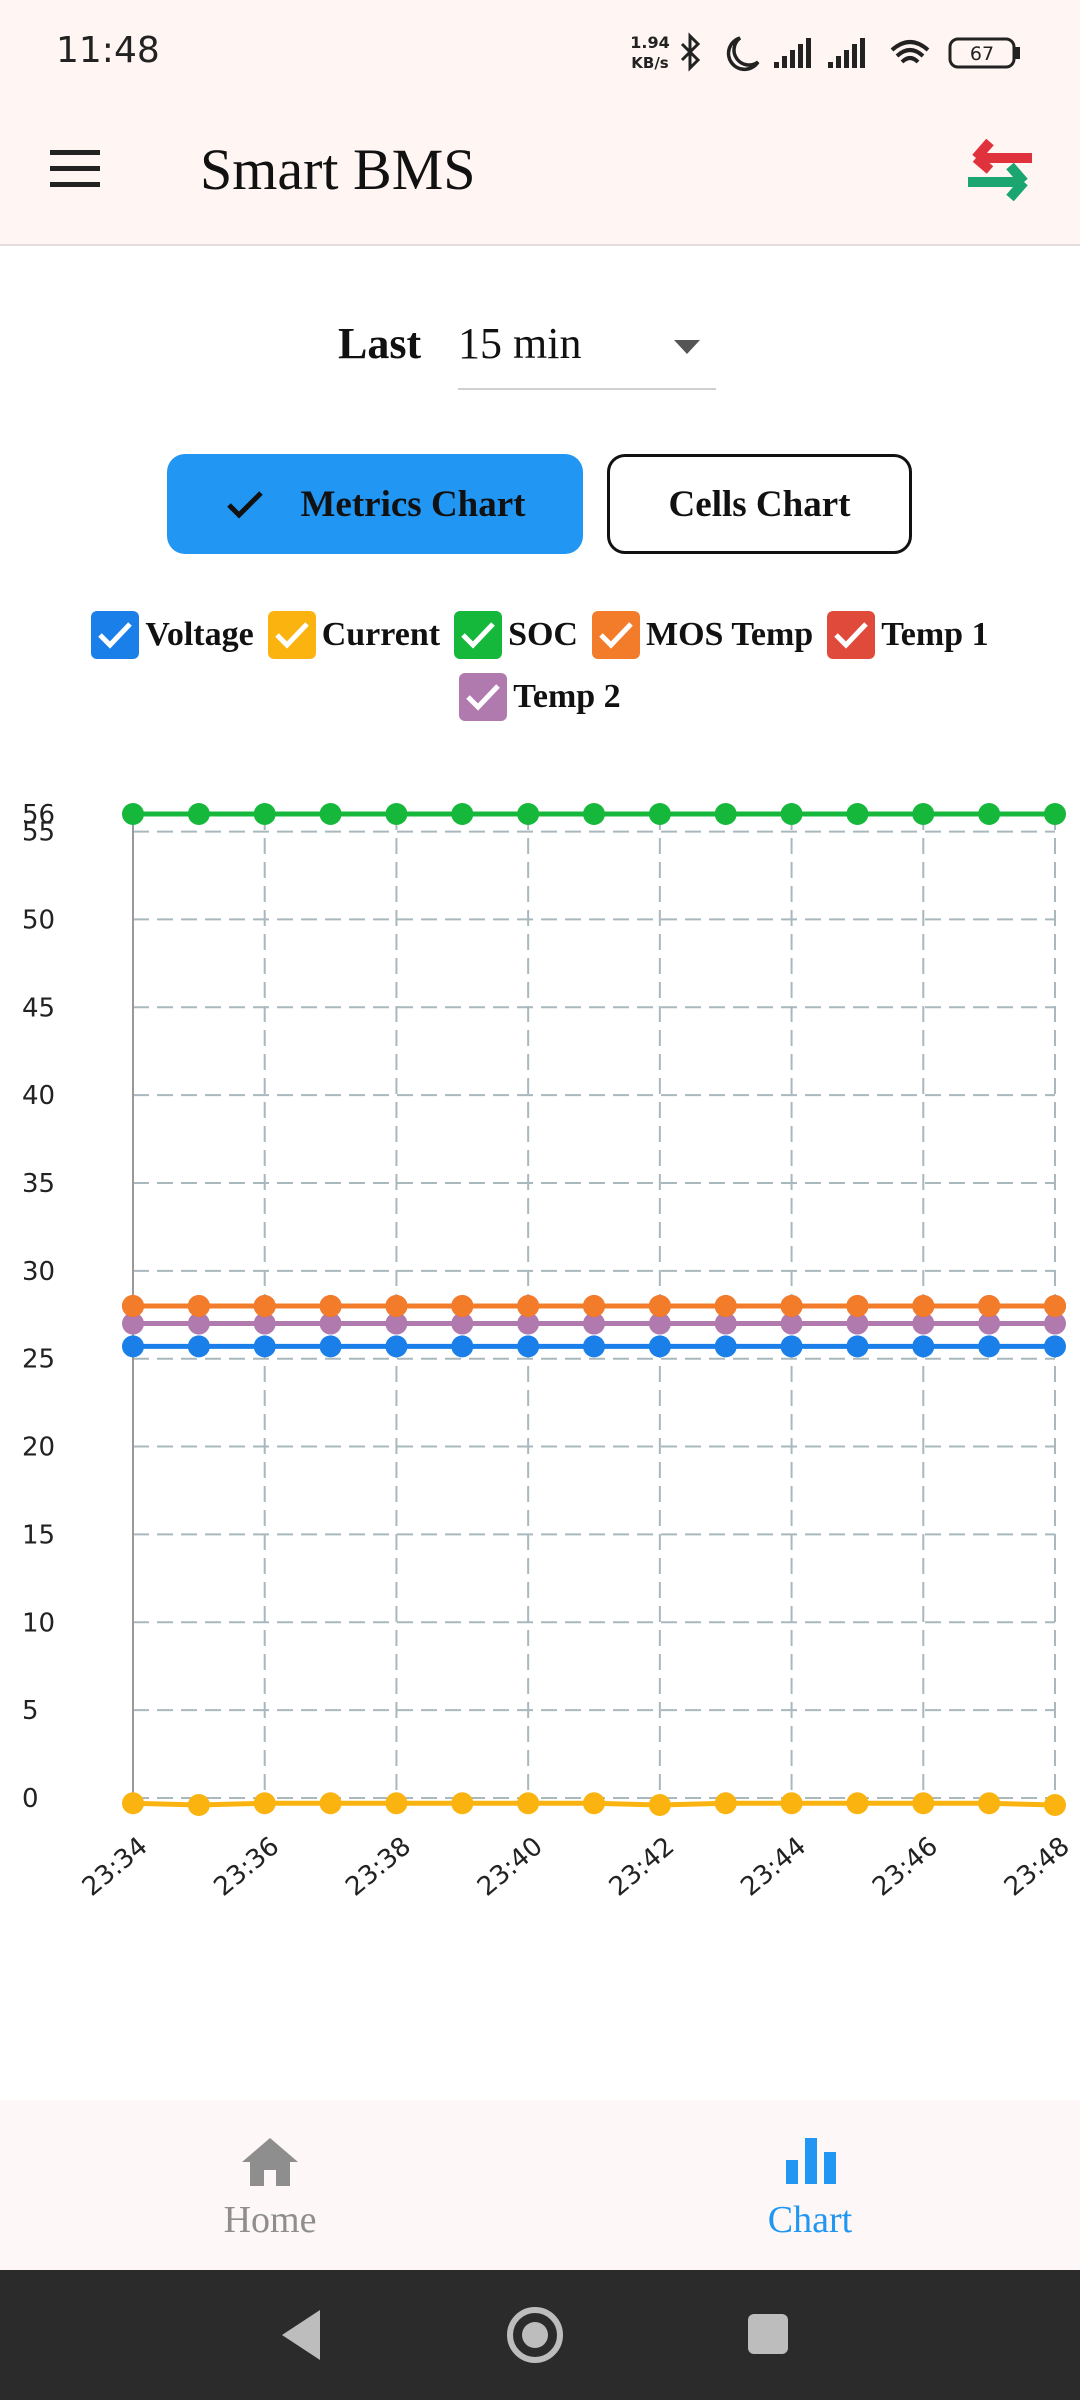  I want to click on metrics-tab: Metrics Chart, so click(375, 504).